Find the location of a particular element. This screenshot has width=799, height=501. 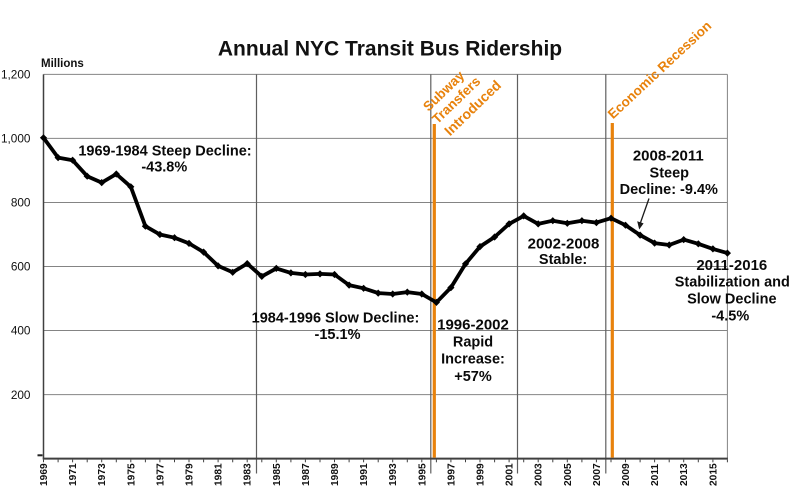

svg-text: +57% is located at coordinates (473, 377).